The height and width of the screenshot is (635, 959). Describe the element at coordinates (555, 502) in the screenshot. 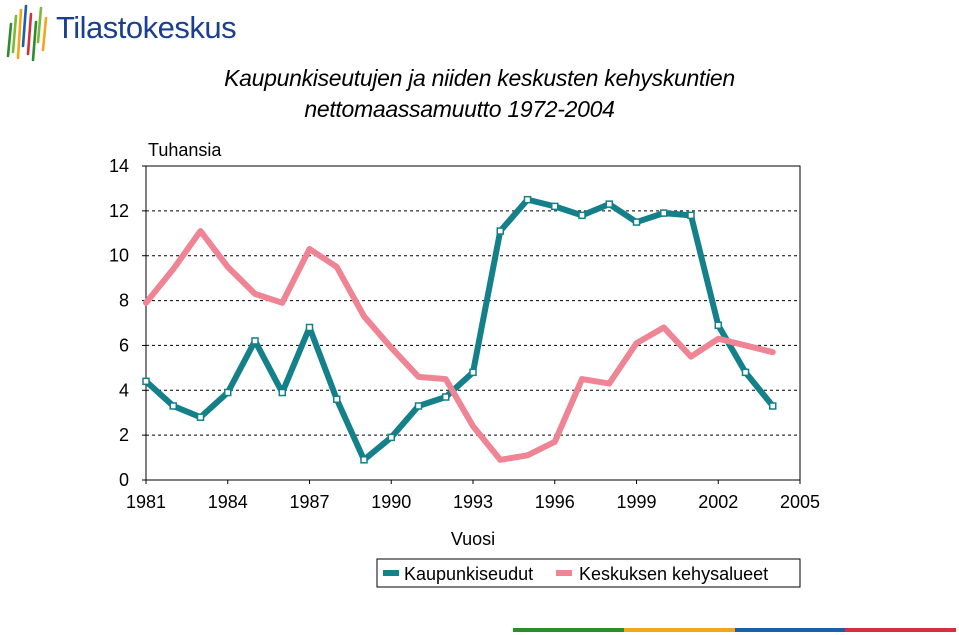

I see `x-tick-label: 1996` at that location.